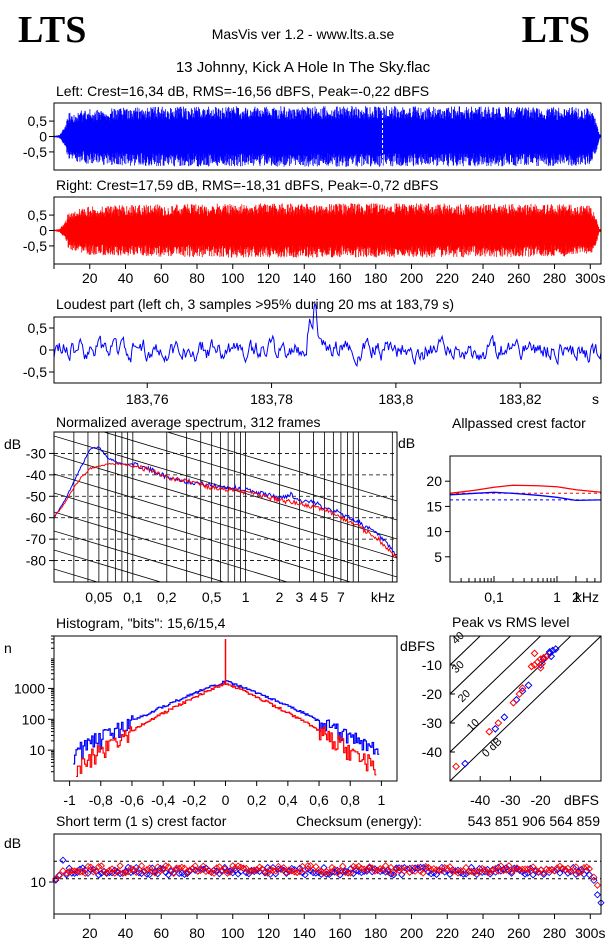 This screenshot has width=606, height=946. I want to click on scatter-point, so click(540, 667).